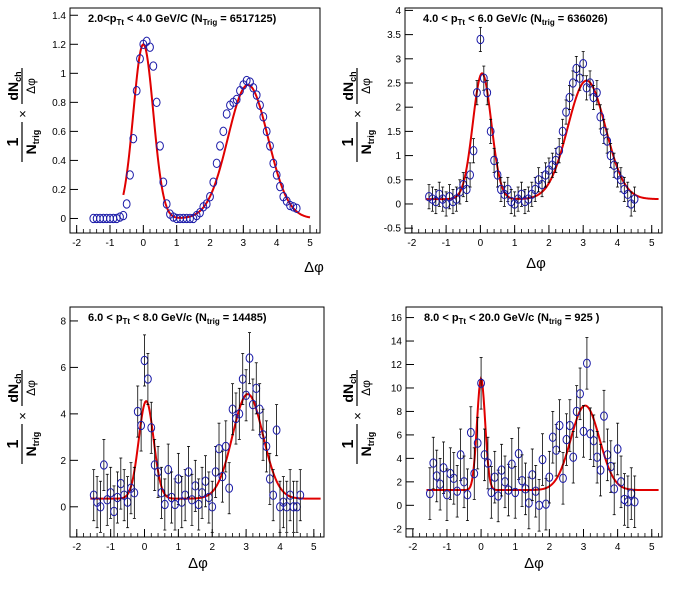 This screenshot has height=599, width=673. I want to click on x-tick-label: -2, so click(76, 547).